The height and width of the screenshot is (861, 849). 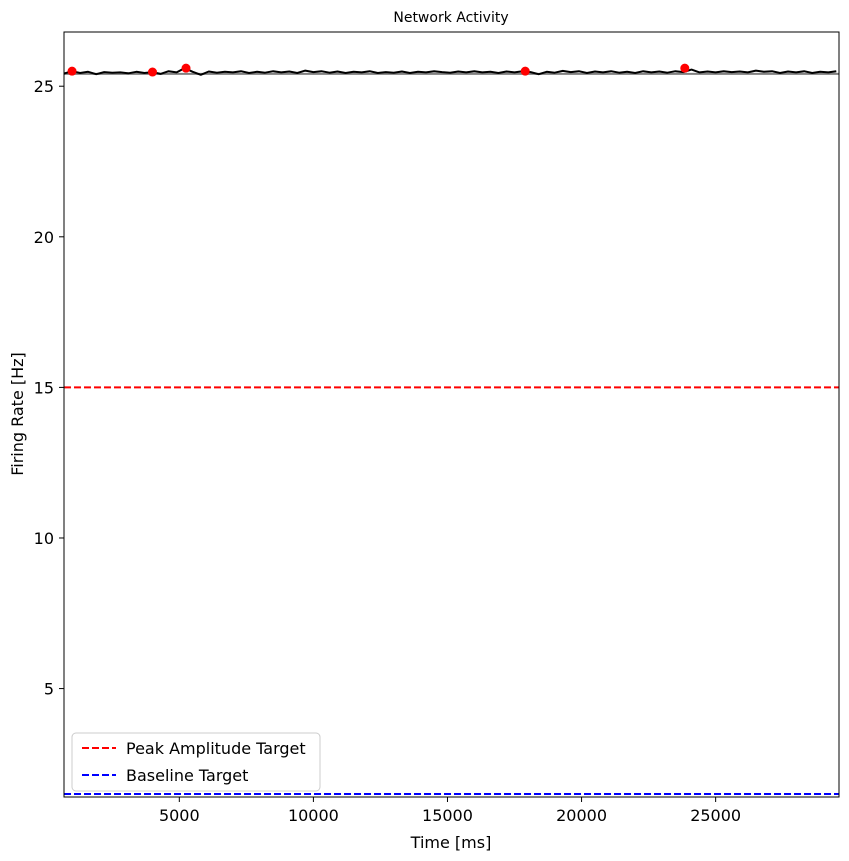 I want to click on x-axis-ticks: 5000 10000 15000 20000 25000, so click(x=450, y=811).